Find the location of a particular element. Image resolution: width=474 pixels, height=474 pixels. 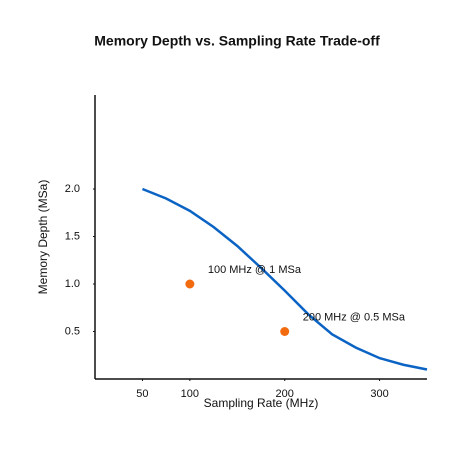

x-tick-label: 300 is located at coordinates (379, 394).